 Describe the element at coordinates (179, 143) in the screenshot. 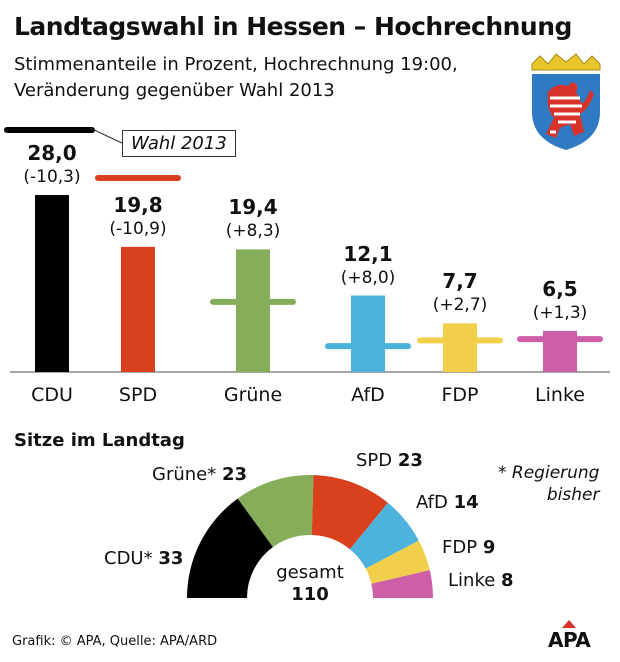

I see `legend-previous-election: Wahl 2013` at that location.